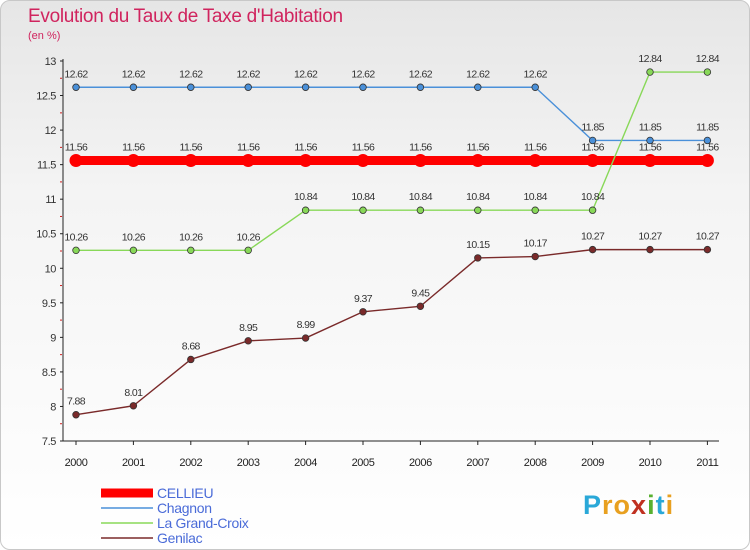  What do you see at coordinates (392, 114) in the screenshot?
I see `series-line` at bounding box center [392, 114].